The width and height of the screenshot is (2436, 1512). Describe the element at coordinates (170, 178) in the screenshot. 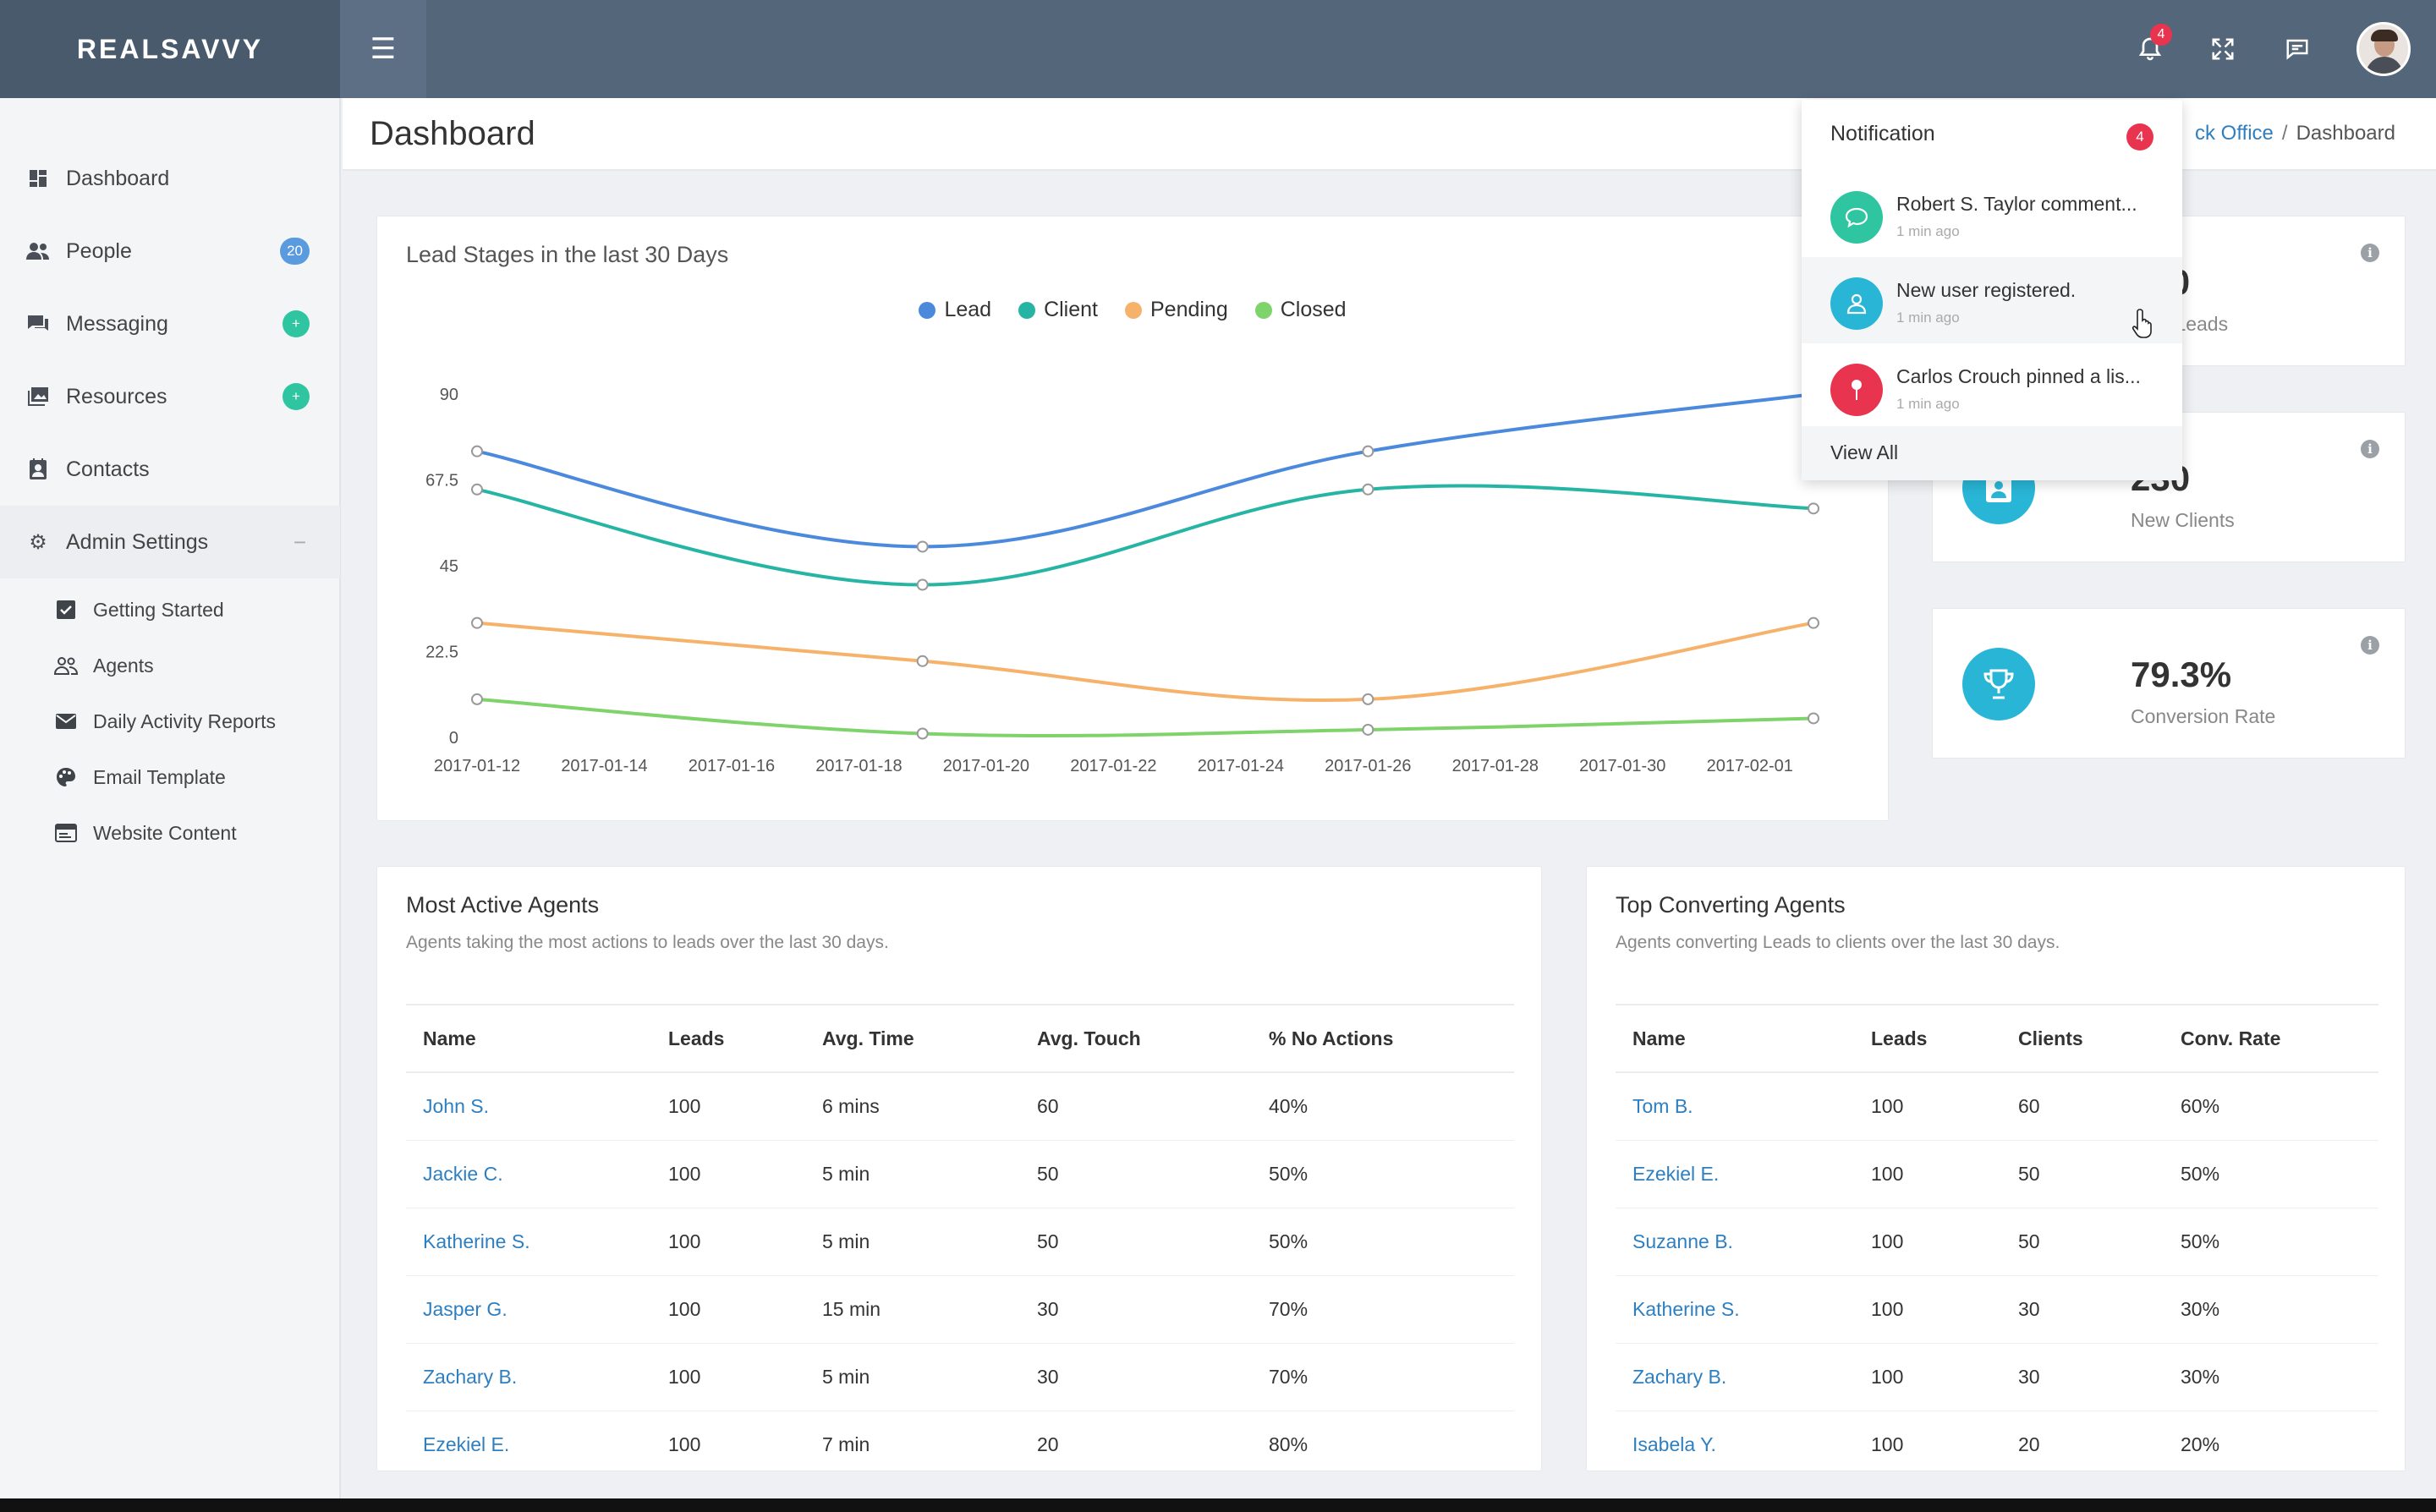

I see `sidebar-item-dashboard: Dashboard` at that location.